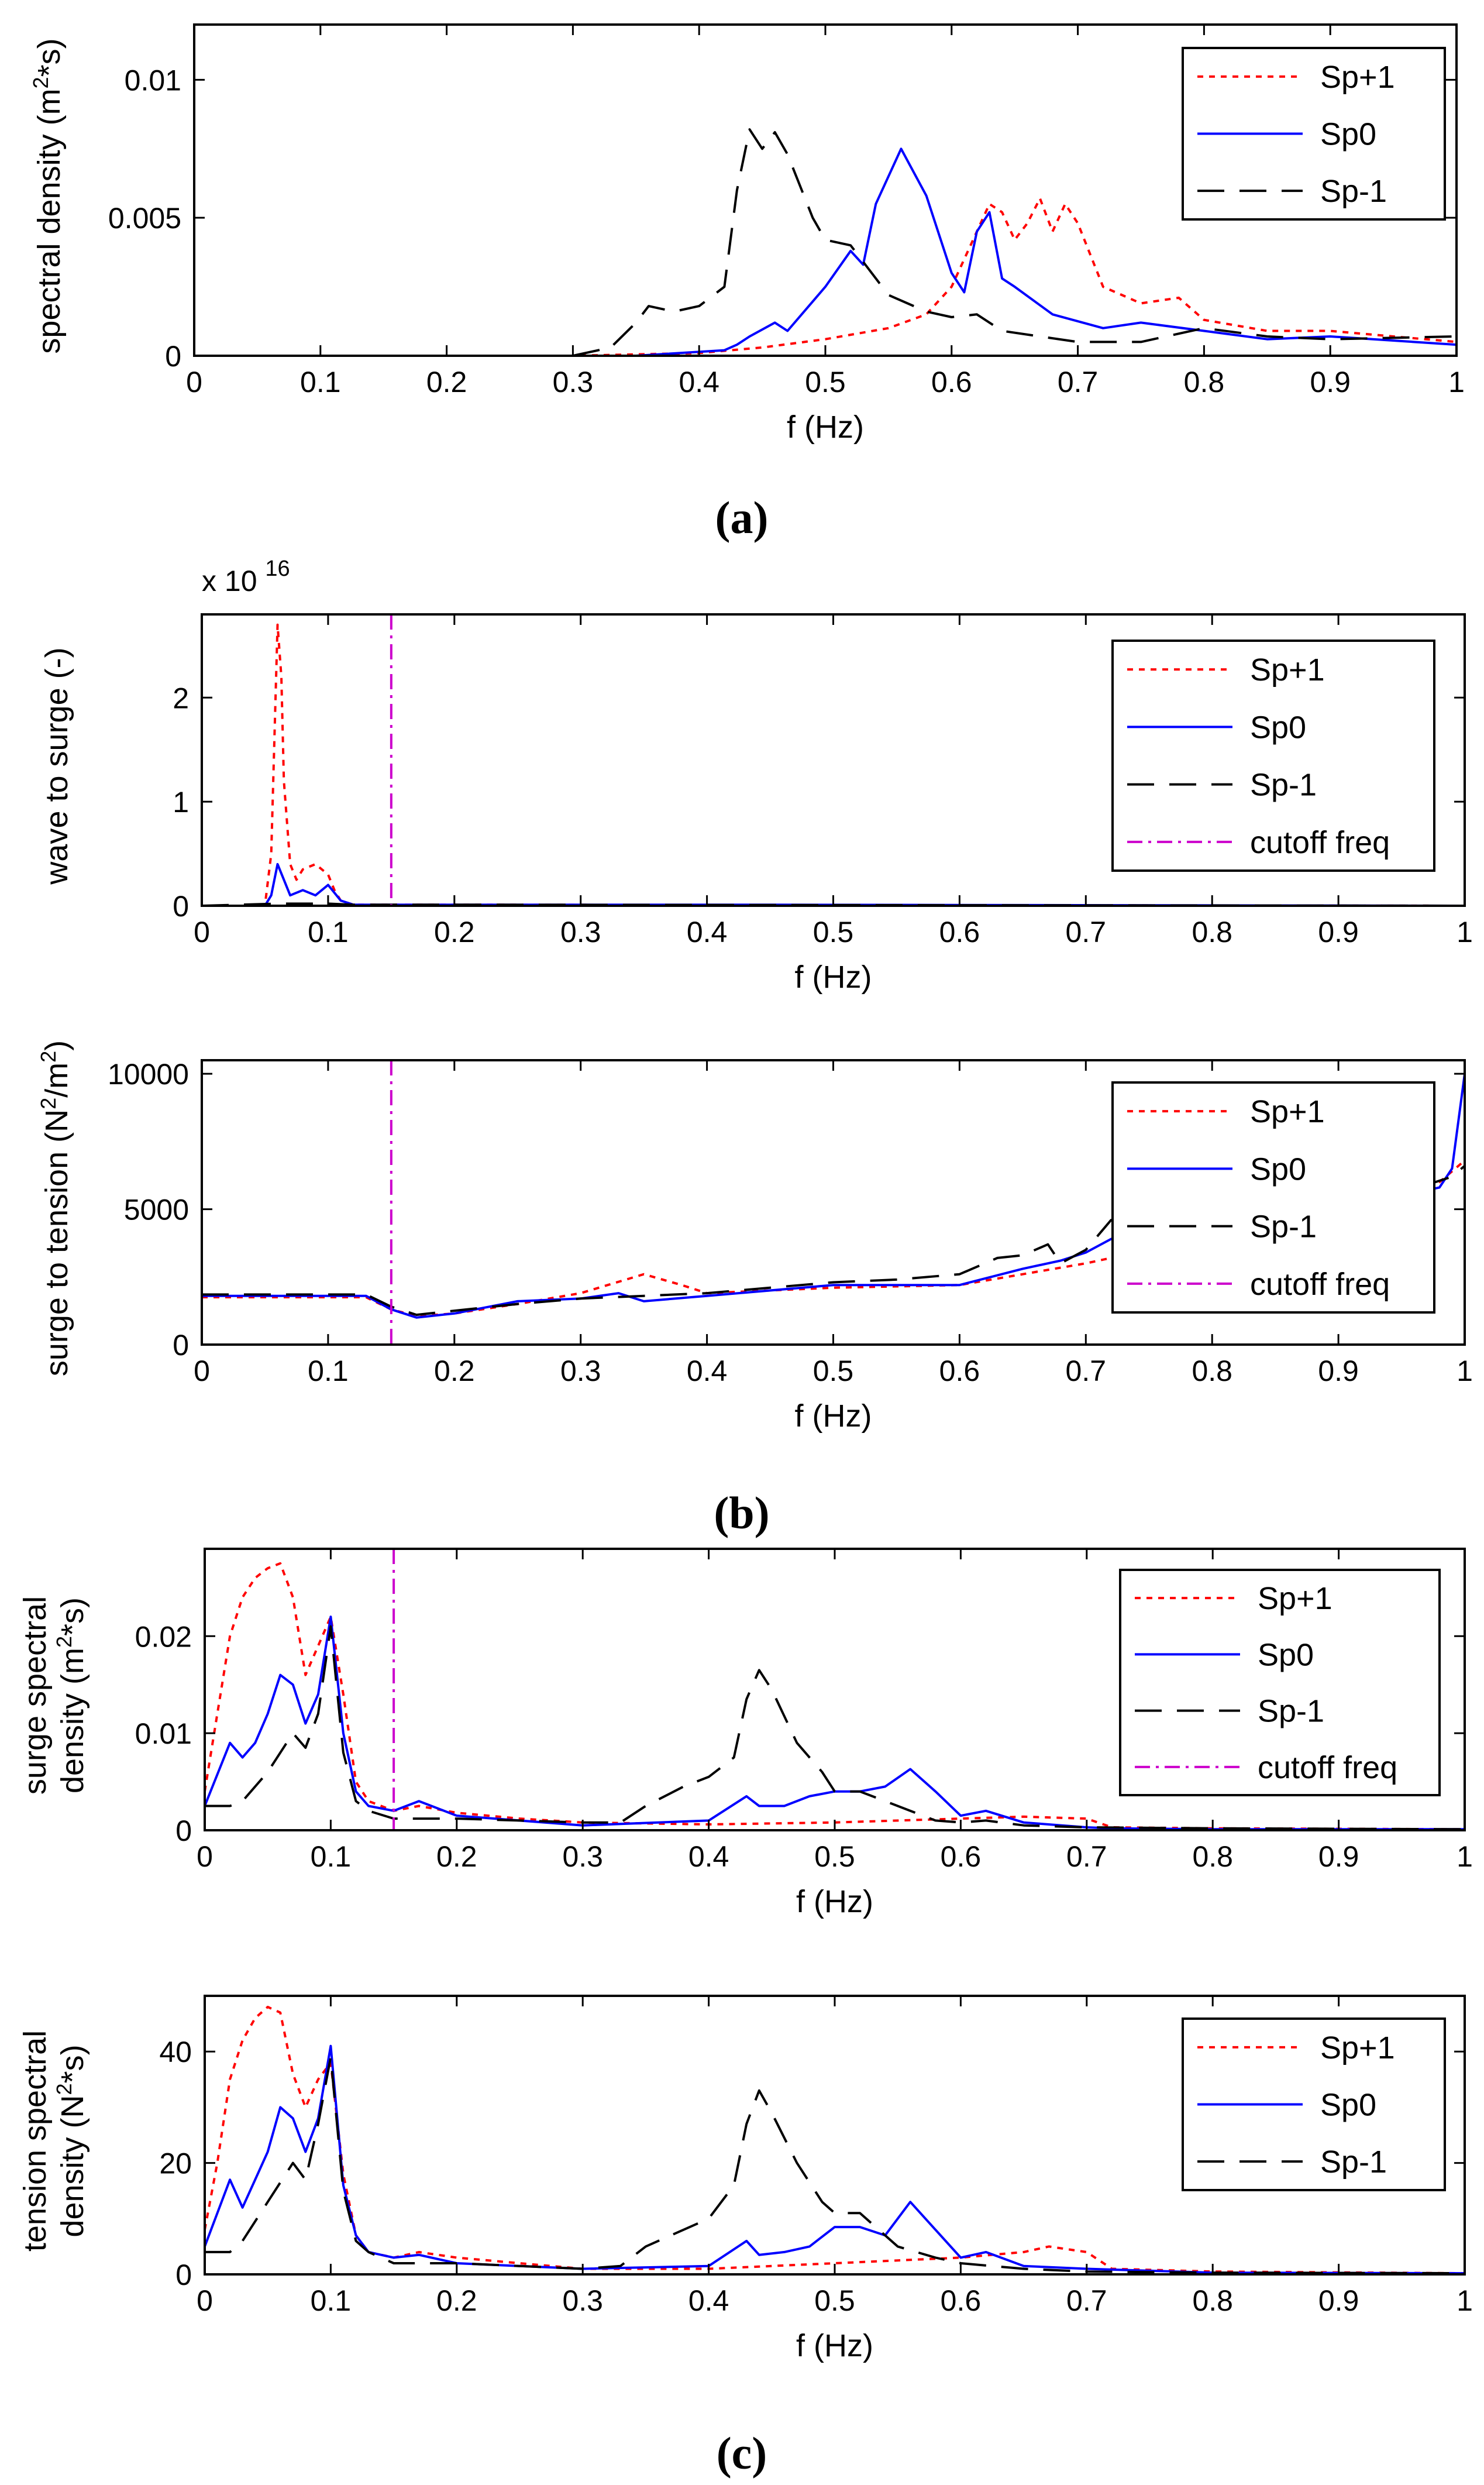 This screenshot has height=2485, width=1484. I want to click on chart-b1-xtick-label: 1, so click(1465, 932).